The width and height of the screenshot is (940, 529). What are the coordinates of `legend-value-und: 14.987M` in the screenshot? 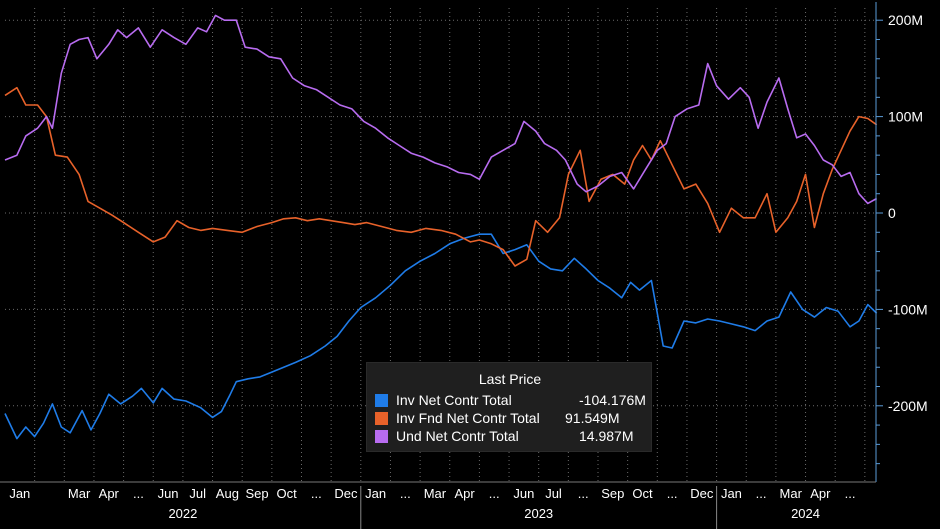 It's located at (606, 436).